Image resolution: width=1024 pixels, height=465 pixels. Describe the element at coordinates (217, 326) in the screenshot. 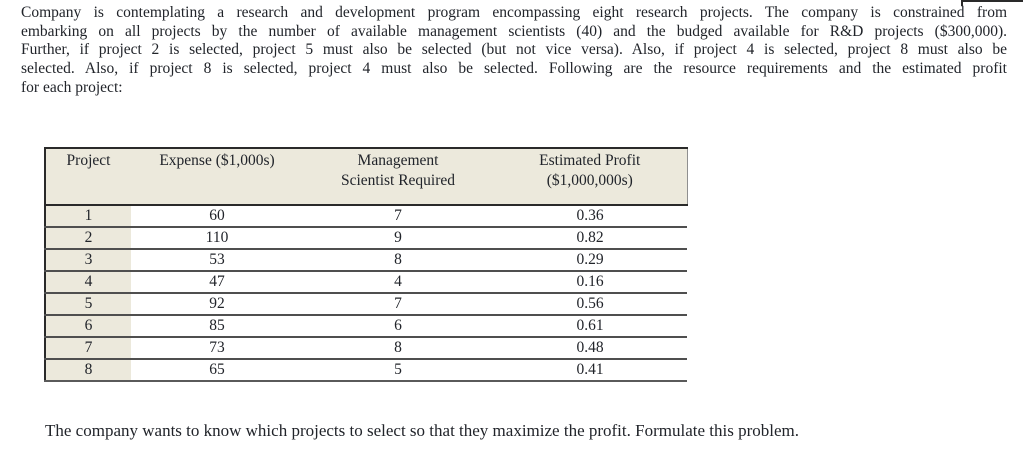

I see `cell-expense: 85` at that location.